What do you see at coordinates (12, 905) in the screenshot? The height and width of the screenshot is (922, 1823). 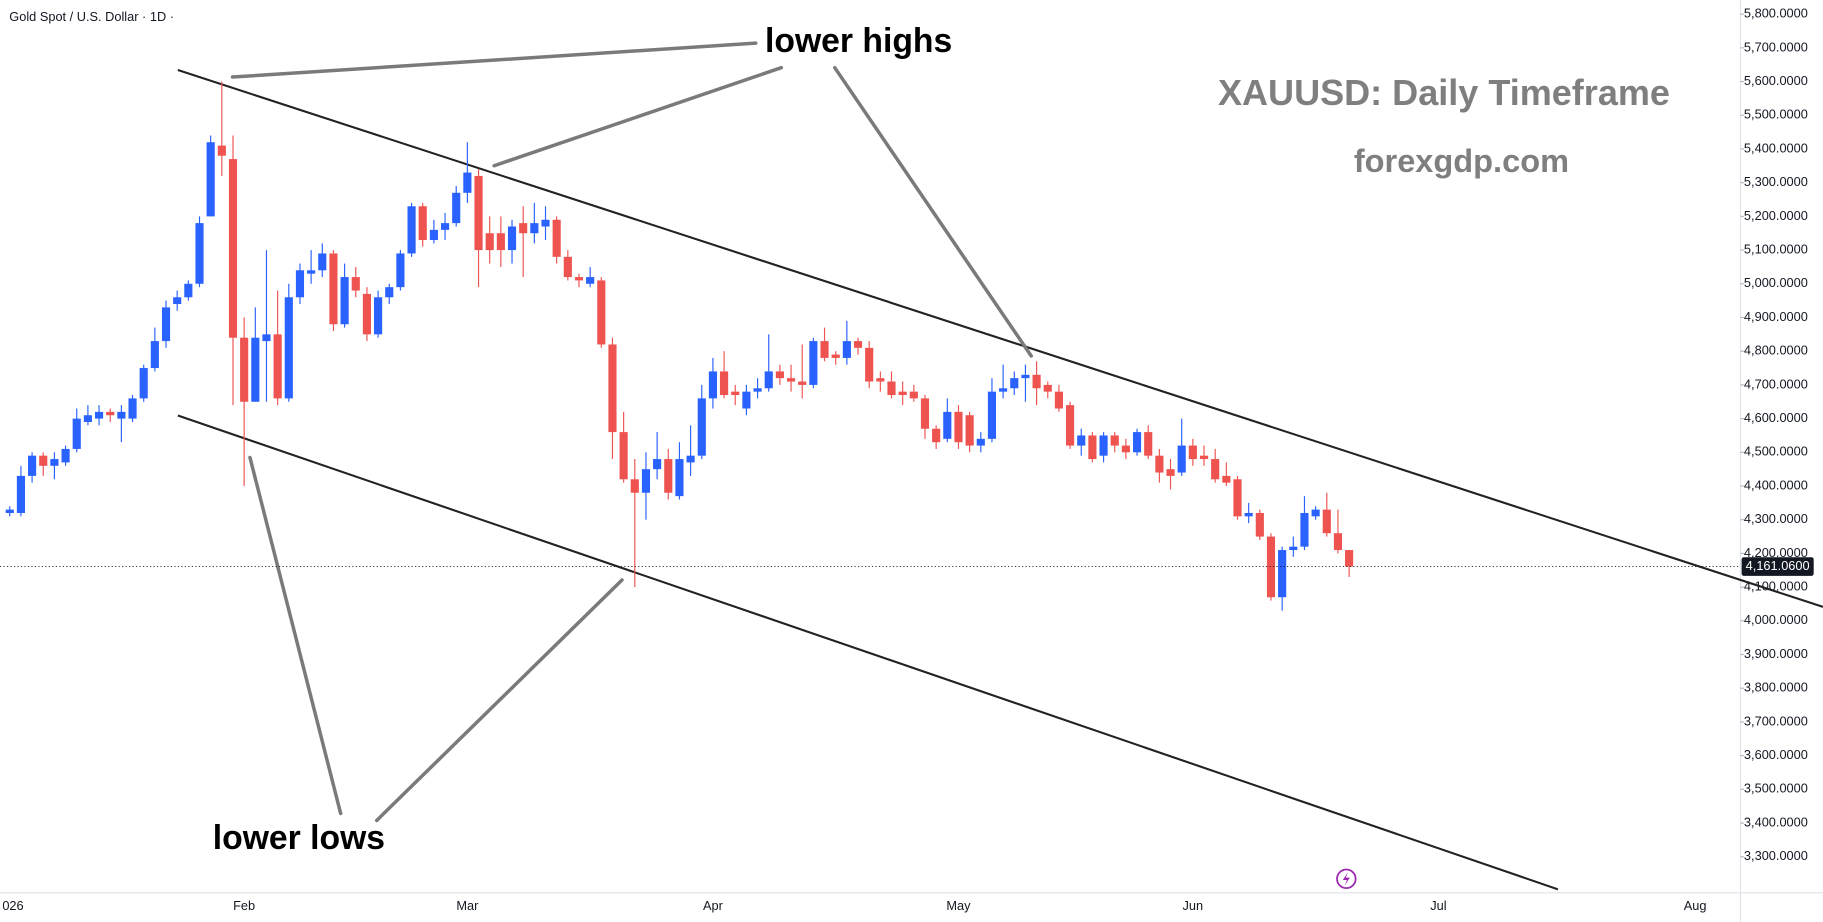 I see `x-tick-label: 026` at bounding box center [12, 905].